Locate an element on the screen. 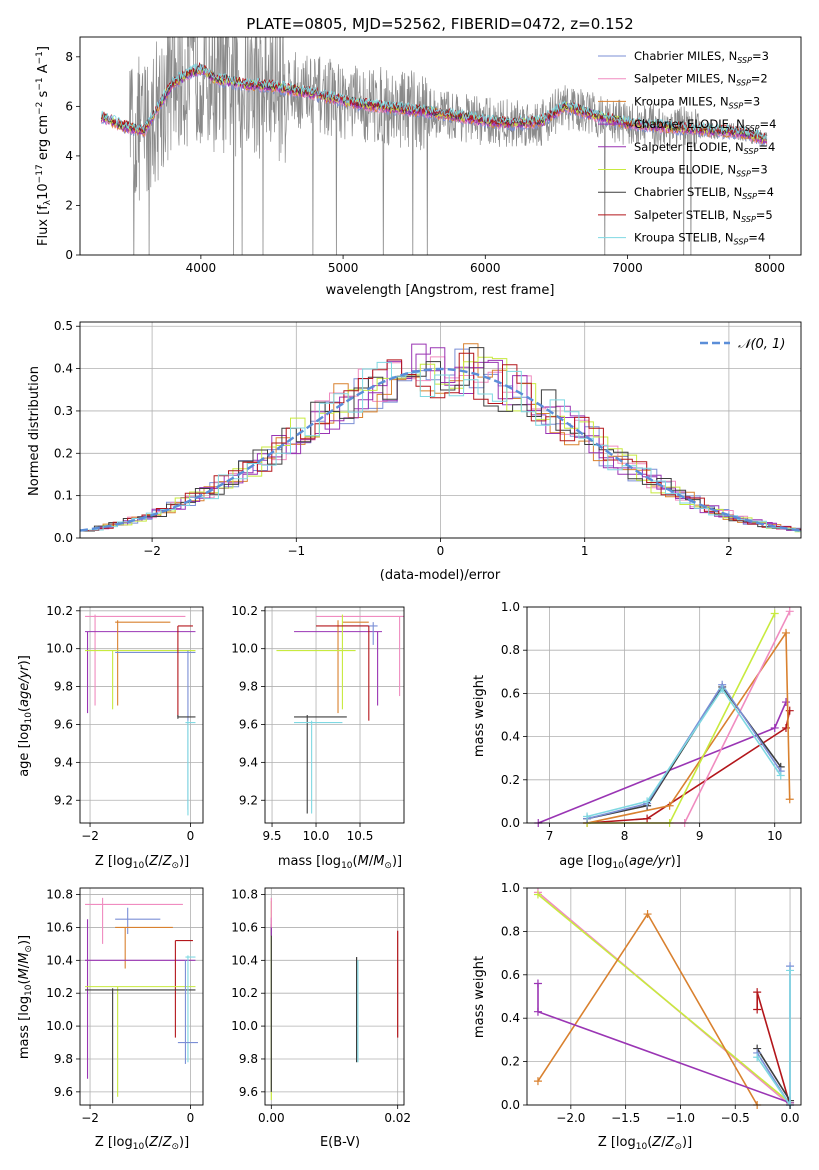 This screenshot has width=819, height=1170. x-tick-label: 10 is located at coordinates (774, 836).